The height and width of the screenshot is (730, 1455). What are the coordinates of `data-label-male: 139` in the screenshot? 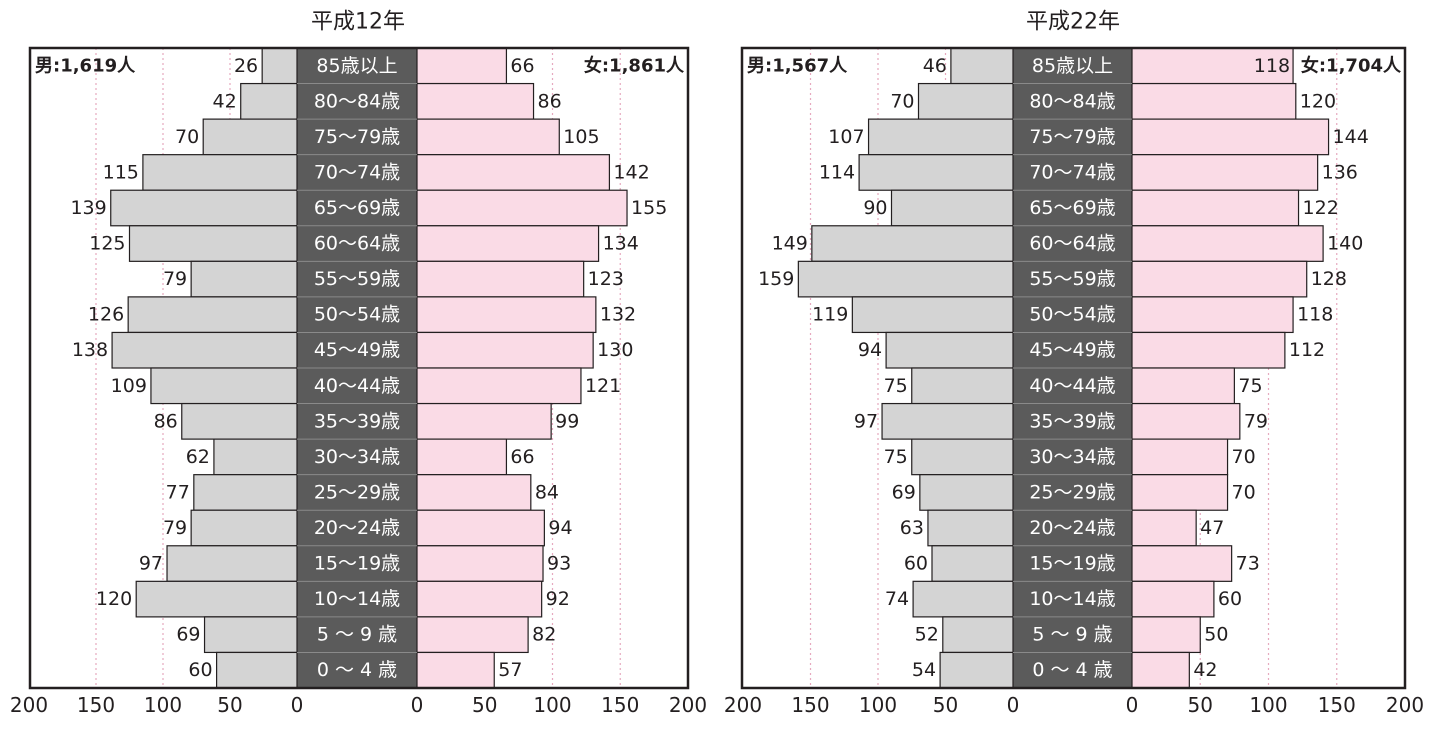 It's located at (88, 208).